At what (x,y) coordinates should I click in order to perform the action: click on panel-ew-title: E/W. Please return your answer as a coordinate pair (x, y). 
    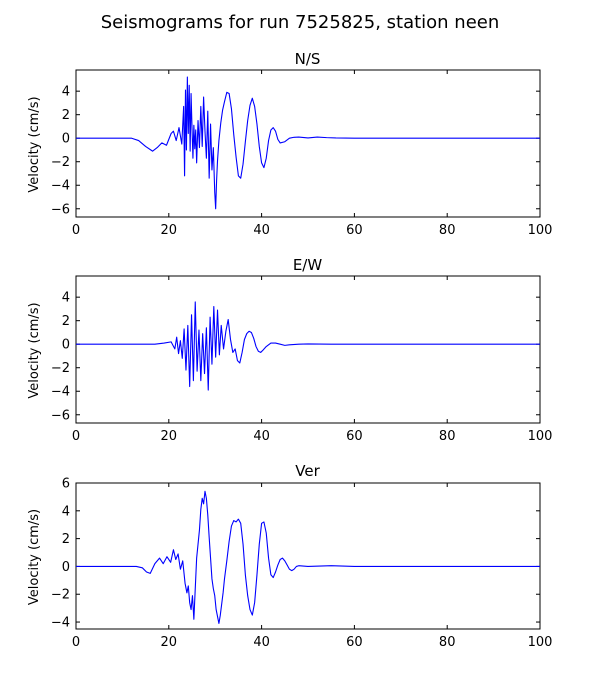
    Looking at the image, I should click on (308, 265).